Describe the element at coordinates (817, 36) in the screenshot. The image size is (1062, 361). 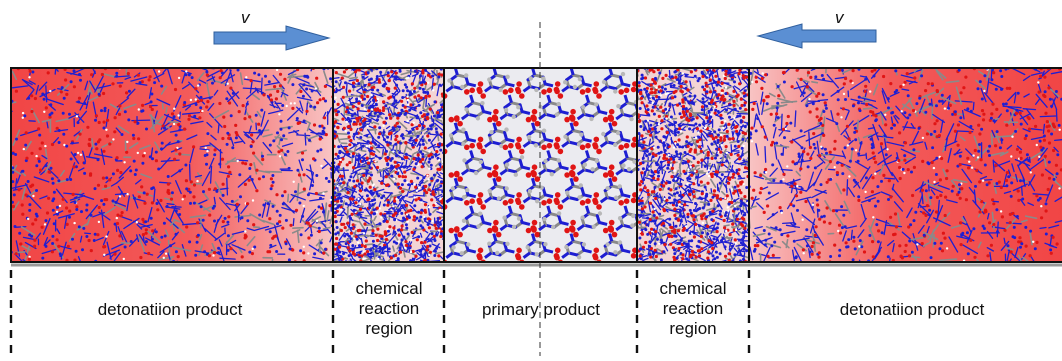
I see `velocity-arrow-left-icon` at that location.